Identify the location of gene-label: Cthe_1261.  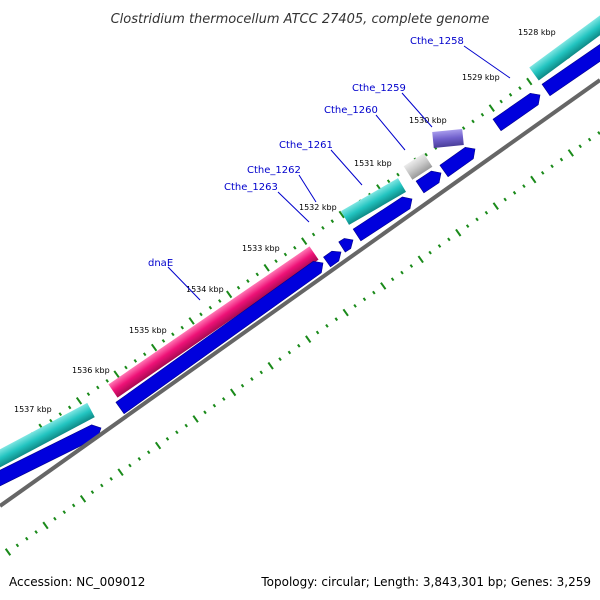
(306, 145).